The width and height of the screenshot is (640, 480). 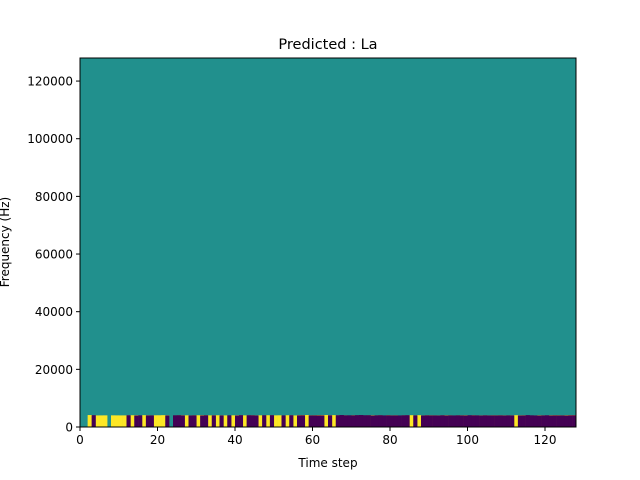 I want to click on x-tick-label: 20, so click(x=157, y=440).